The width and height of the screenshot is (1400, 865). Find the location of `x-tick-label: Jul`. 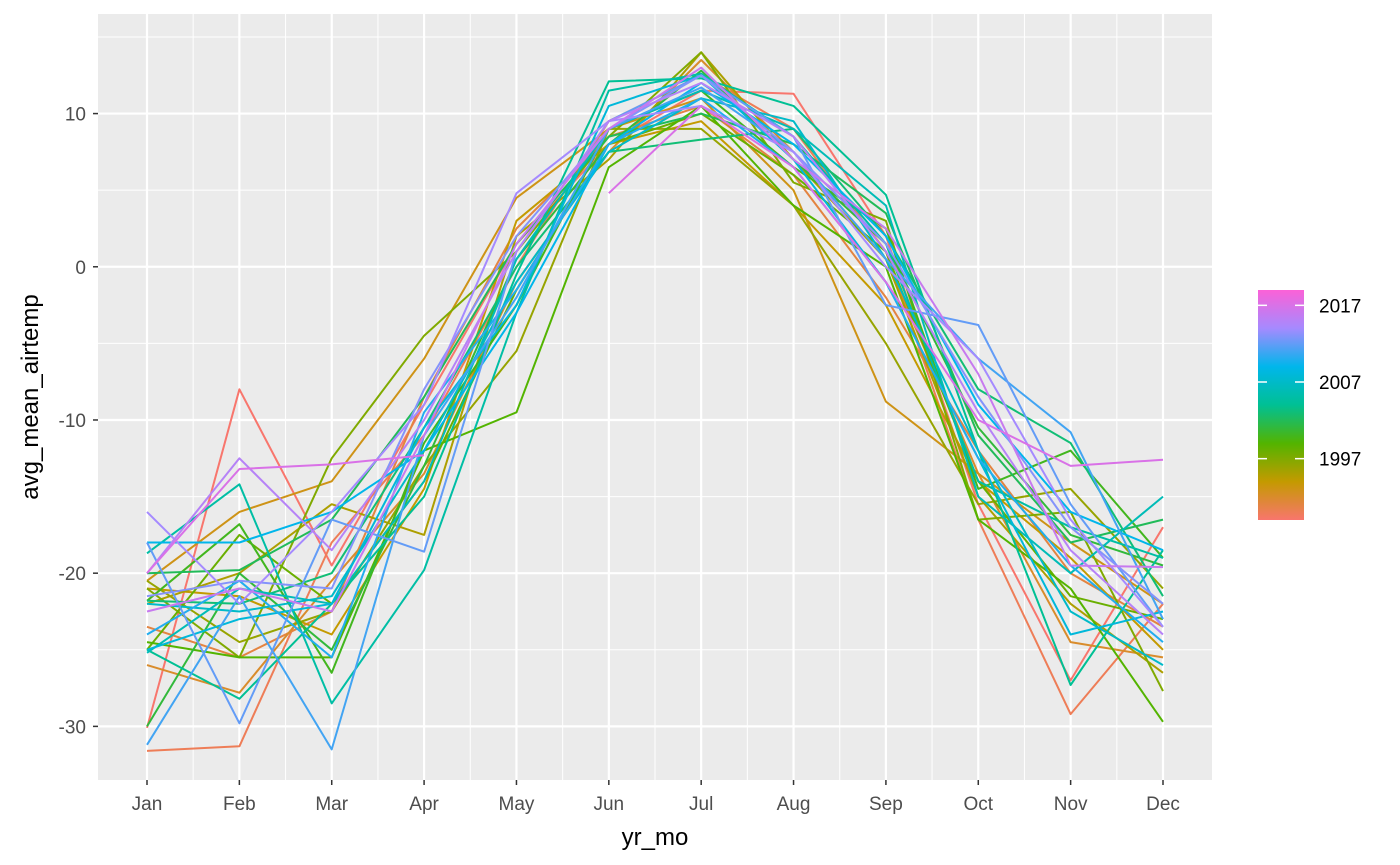

x-tick-label: Jul is located at coordinates (701, 804).